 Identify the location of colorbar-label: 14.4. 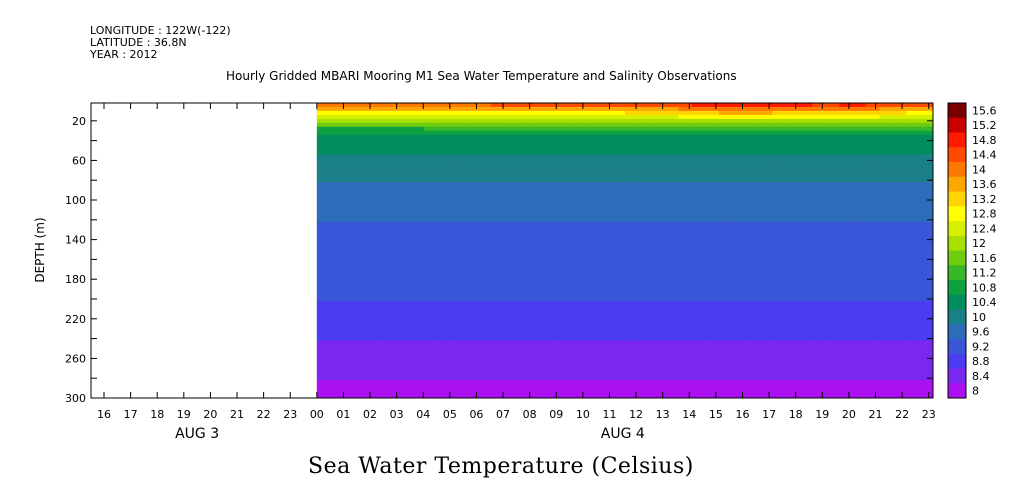
(984, 155).